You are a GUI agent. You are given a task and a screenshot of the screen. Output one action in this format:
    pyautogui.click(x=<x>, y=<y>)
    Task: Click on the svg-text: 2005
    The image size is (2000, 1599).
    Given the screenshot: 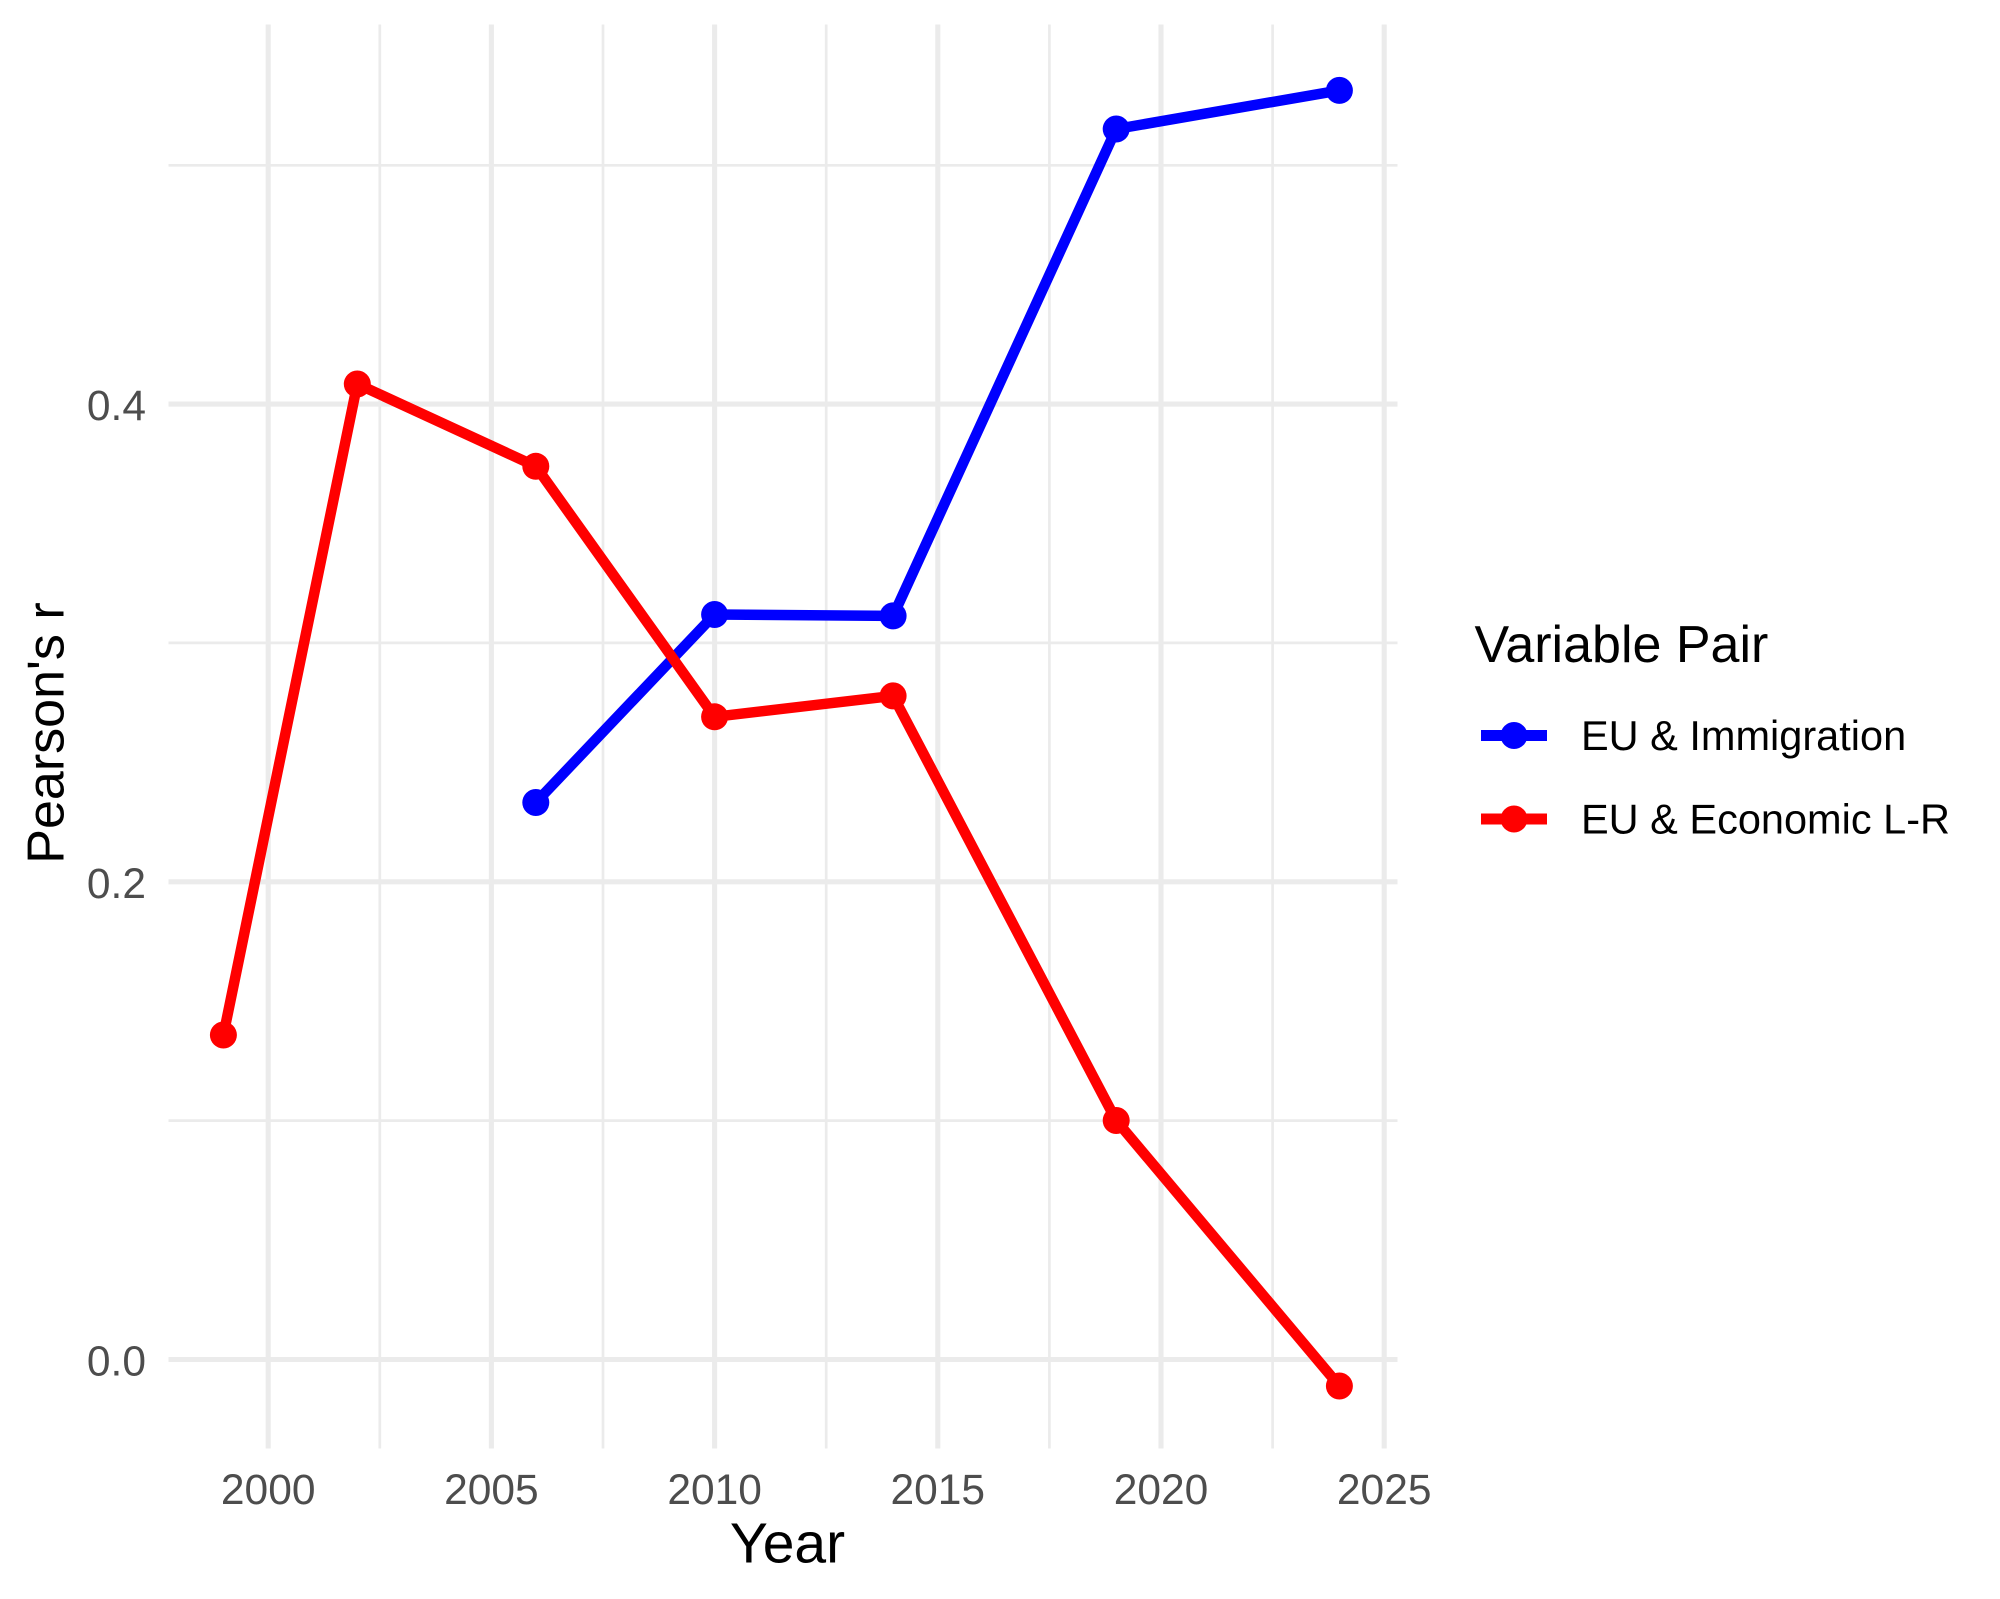 What is the action you would take?
    pyautogui.click(x=491, y=1490)
    